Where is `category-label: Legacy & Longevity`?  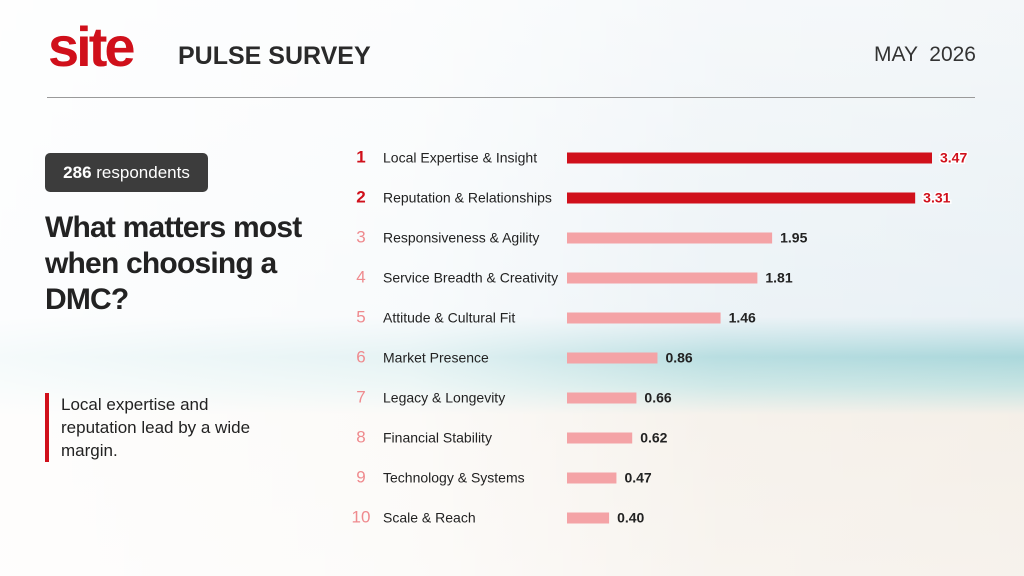
category-label: Legacy & Longevity is located at coordinates (444, 398).